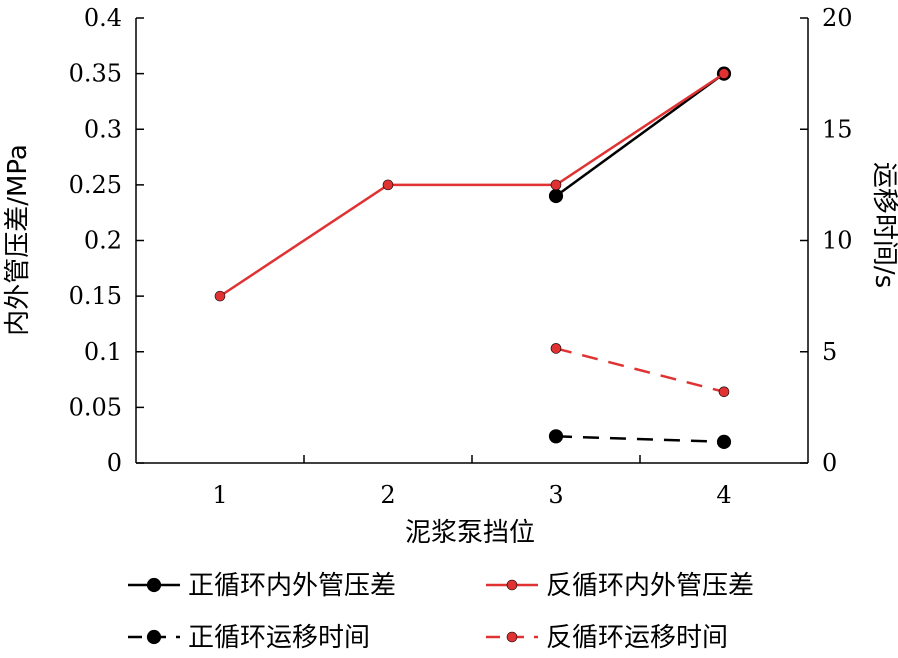  I want to click on legend-item: 反循环内外管压差, so click(620, 586).